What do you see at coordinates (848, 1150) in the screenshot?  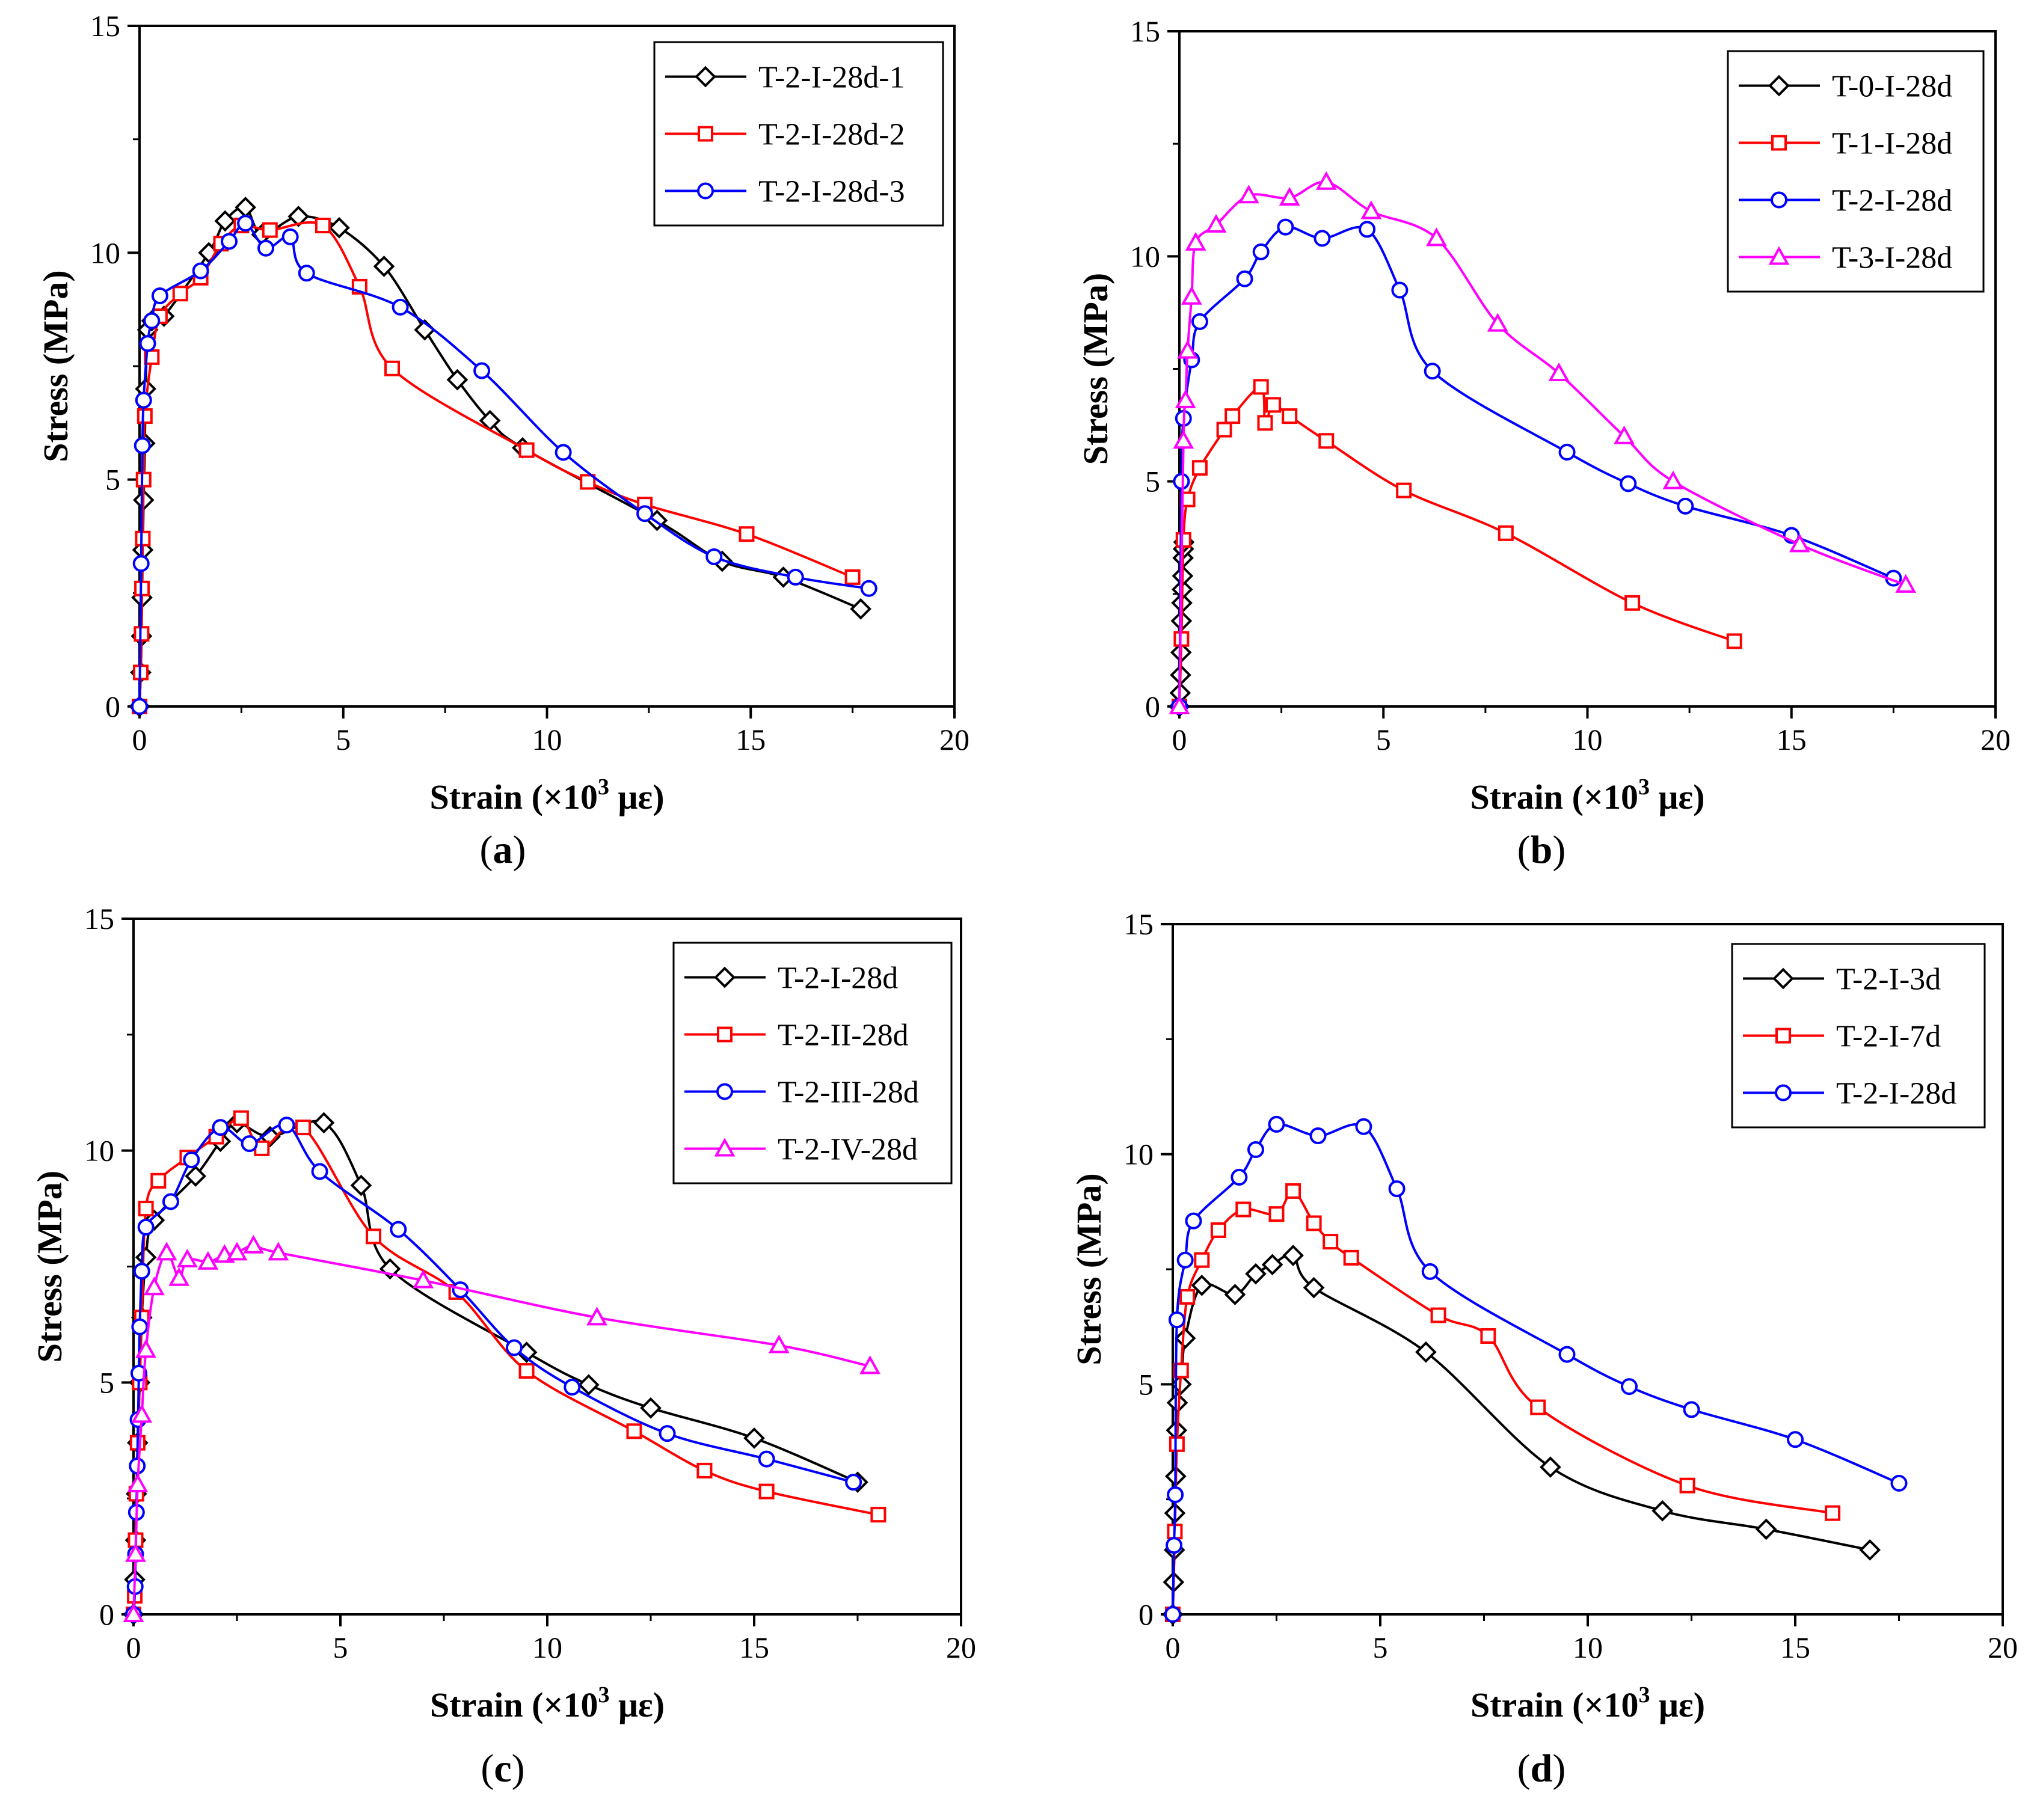 I see `legend-label: T-2-IV-28d` at bounding box center [848, 1150].